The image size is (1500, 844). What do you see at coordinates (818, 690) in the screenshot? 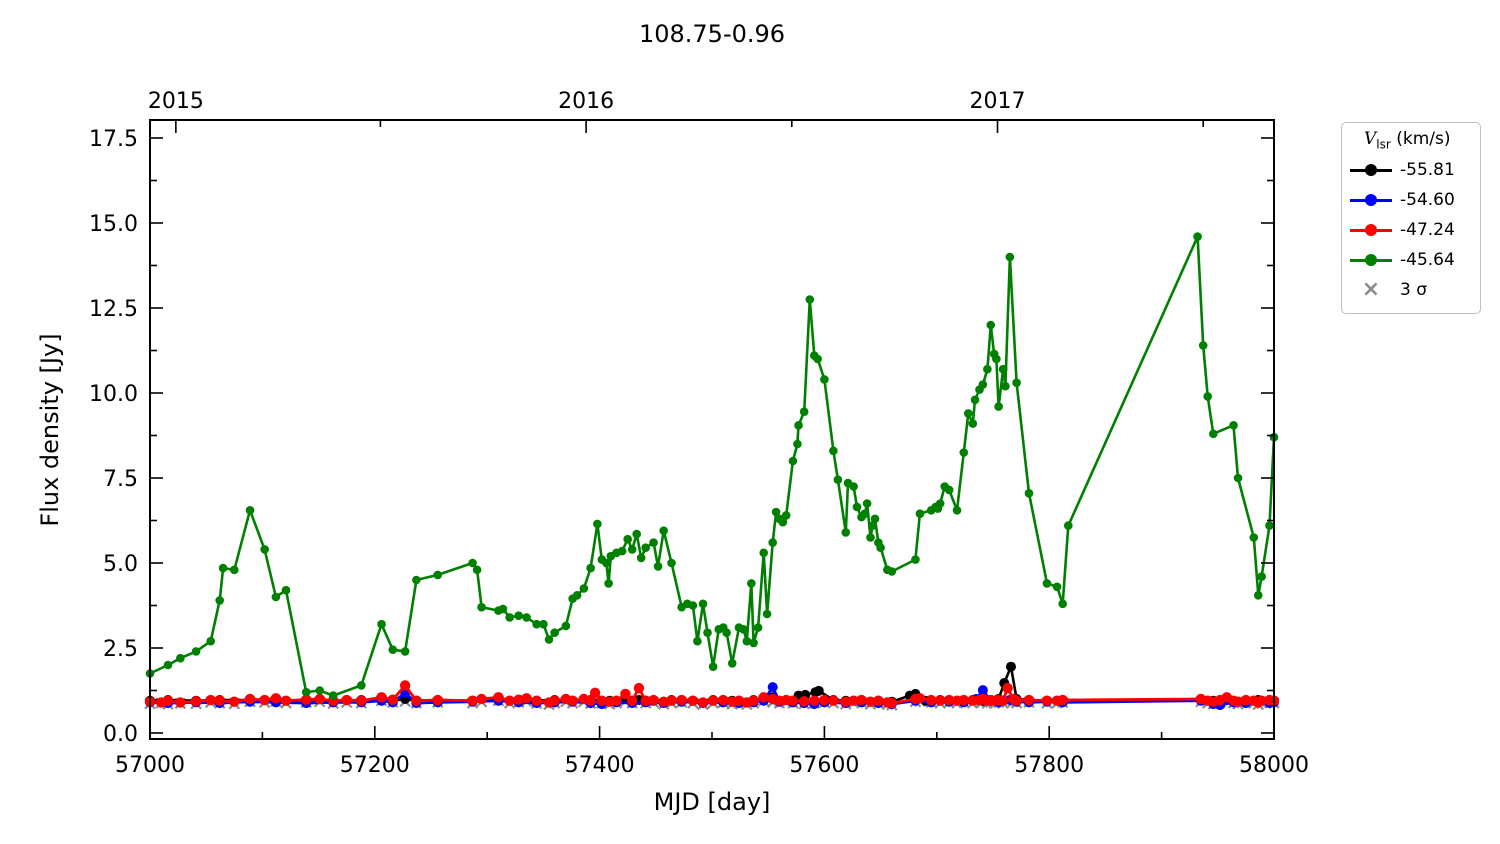
I see `series-marker--55.81` at bounding box center [818, 690].